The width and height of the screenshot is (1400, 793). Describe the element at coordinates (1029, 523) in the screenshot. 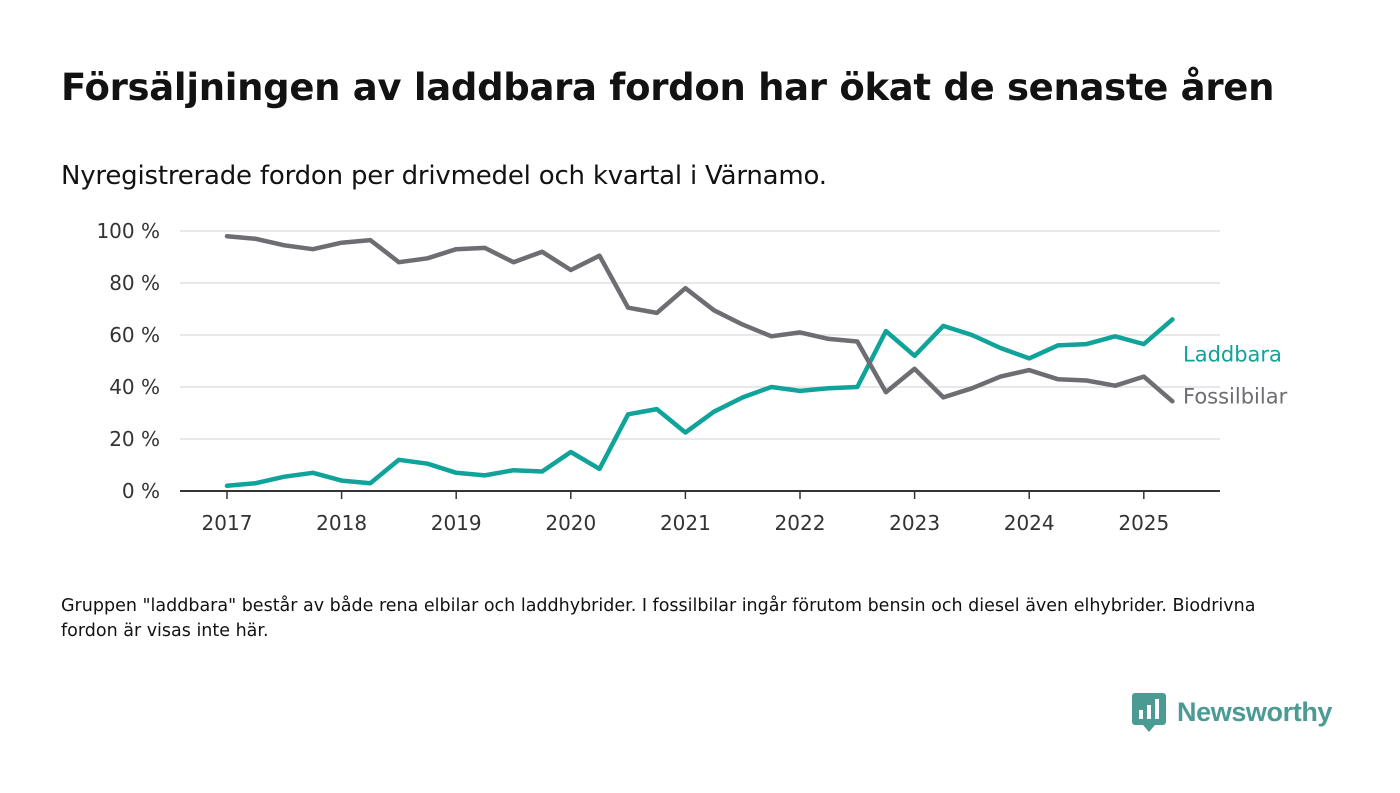

I see `x-tick-label: 2024` at that location.